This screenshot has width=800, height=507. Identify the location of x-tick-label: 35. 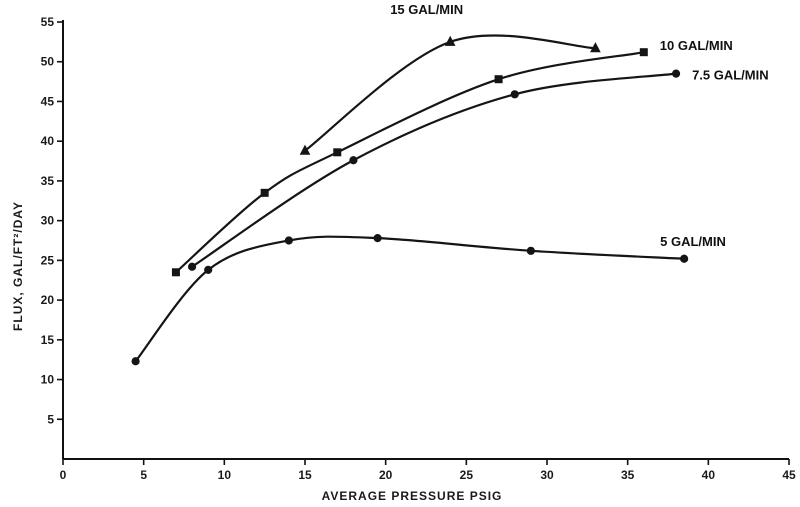
(628, 475).